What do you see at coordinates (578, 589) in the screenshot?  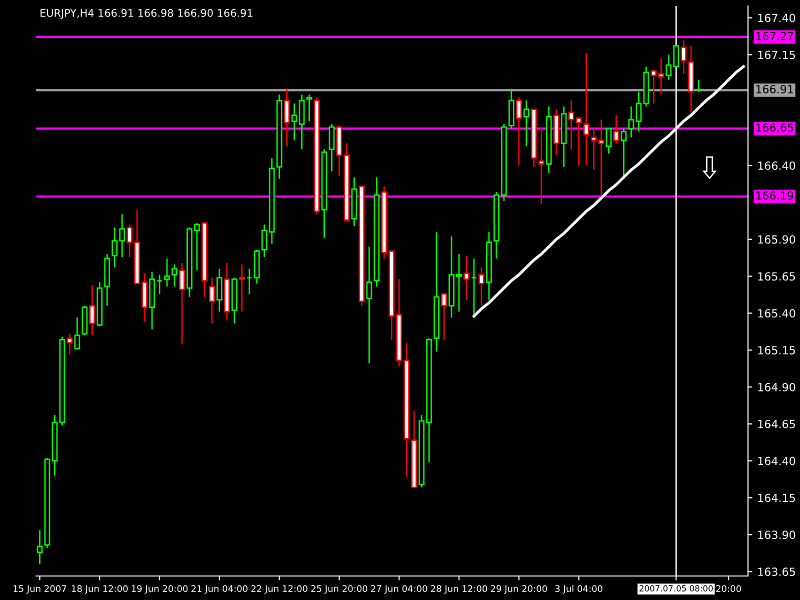 I see `x-tick-label: 3 Jul 04:00` at bounding box center [578, 589].